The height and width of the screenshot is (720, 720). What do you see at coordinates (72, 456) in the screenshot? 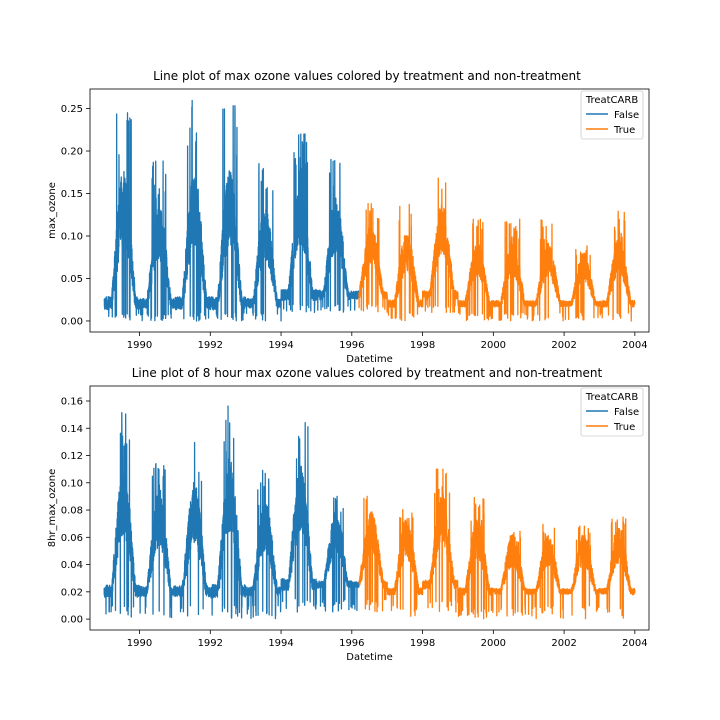
I see `y-tick-label: 0.12` at bounding box center [72, 456].